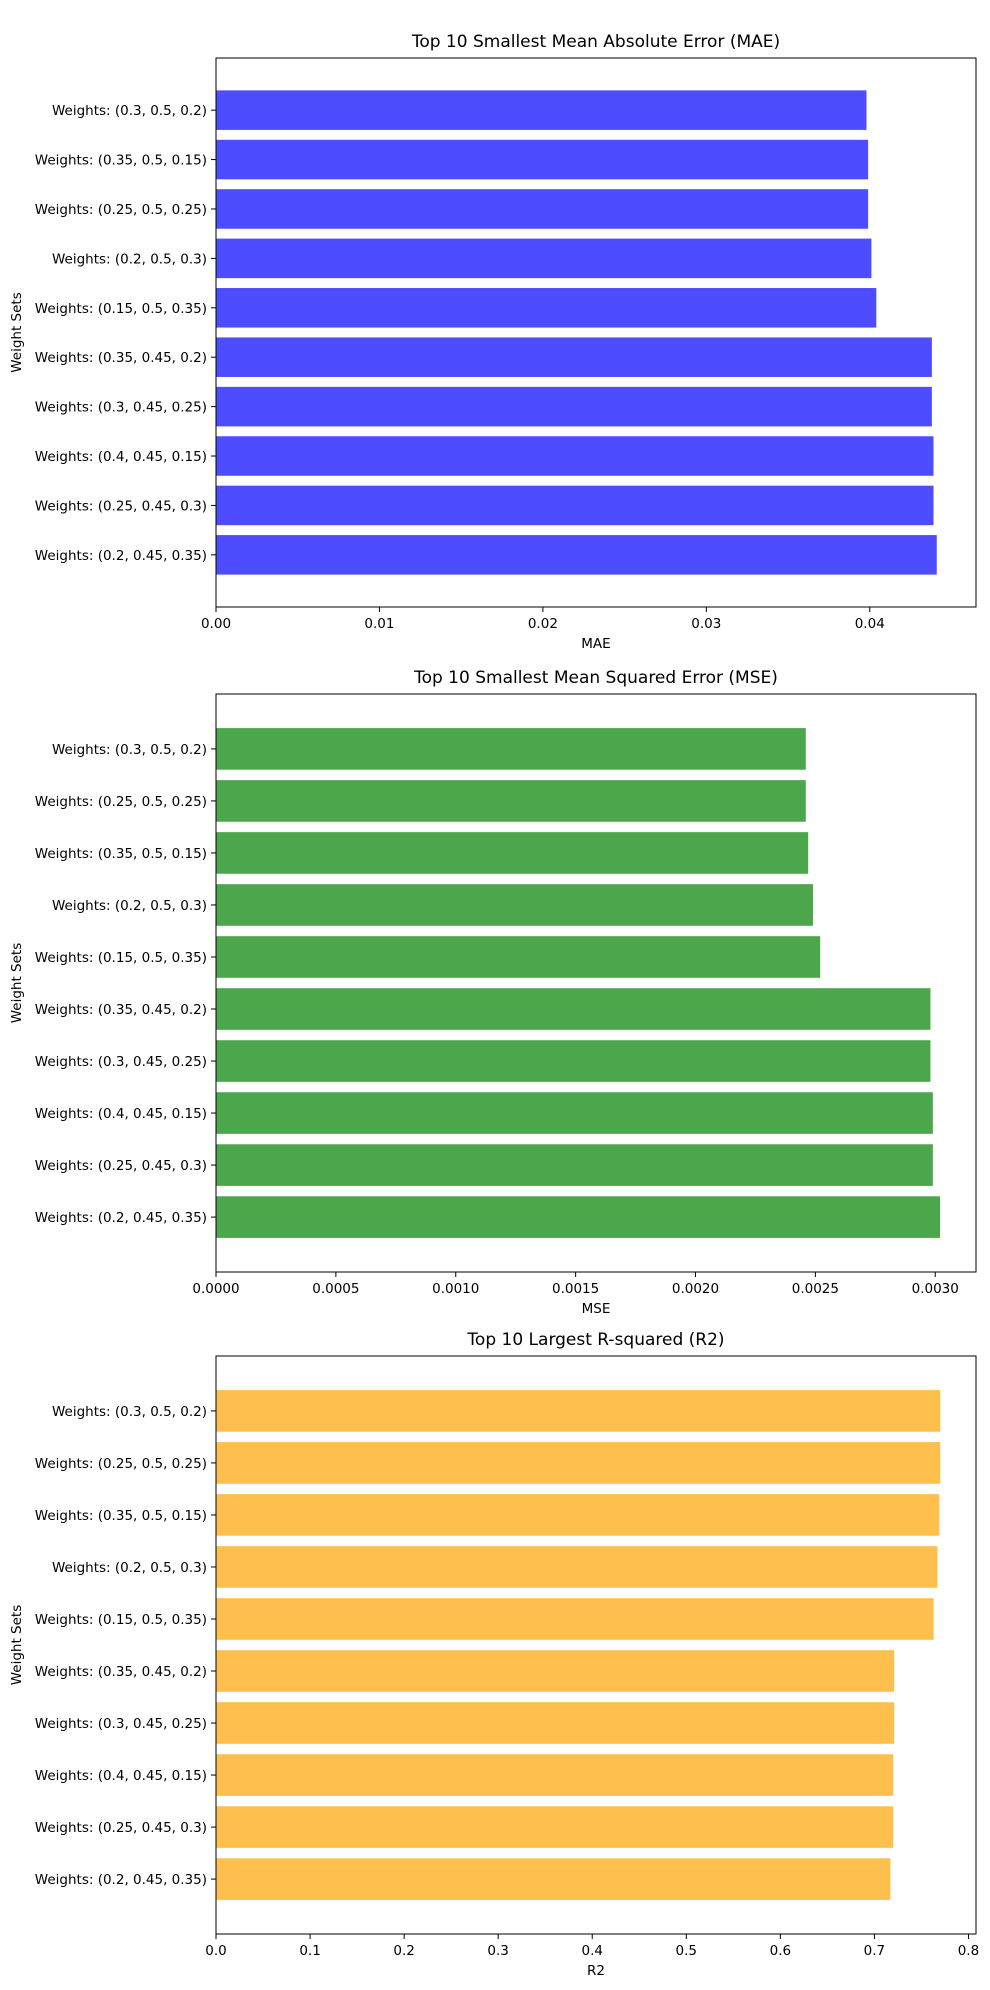 This screenshot has height=1990, width=990. I want to click on x-tick-label: 0.7, so click(874, 1951).